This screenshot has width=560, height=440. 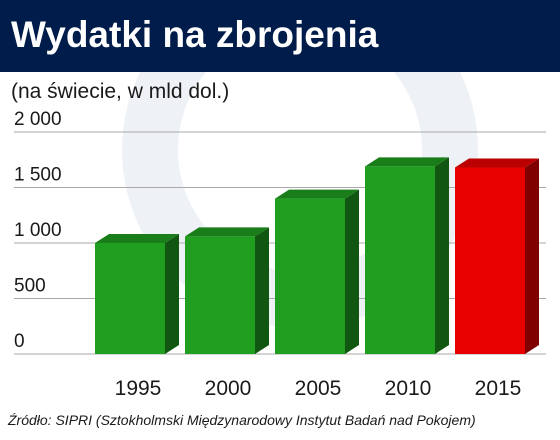 What do you see at coordinates (38, 119) in the screenshot?
I see `y-tick-label: 2 000` at bounding box center [38, 119].